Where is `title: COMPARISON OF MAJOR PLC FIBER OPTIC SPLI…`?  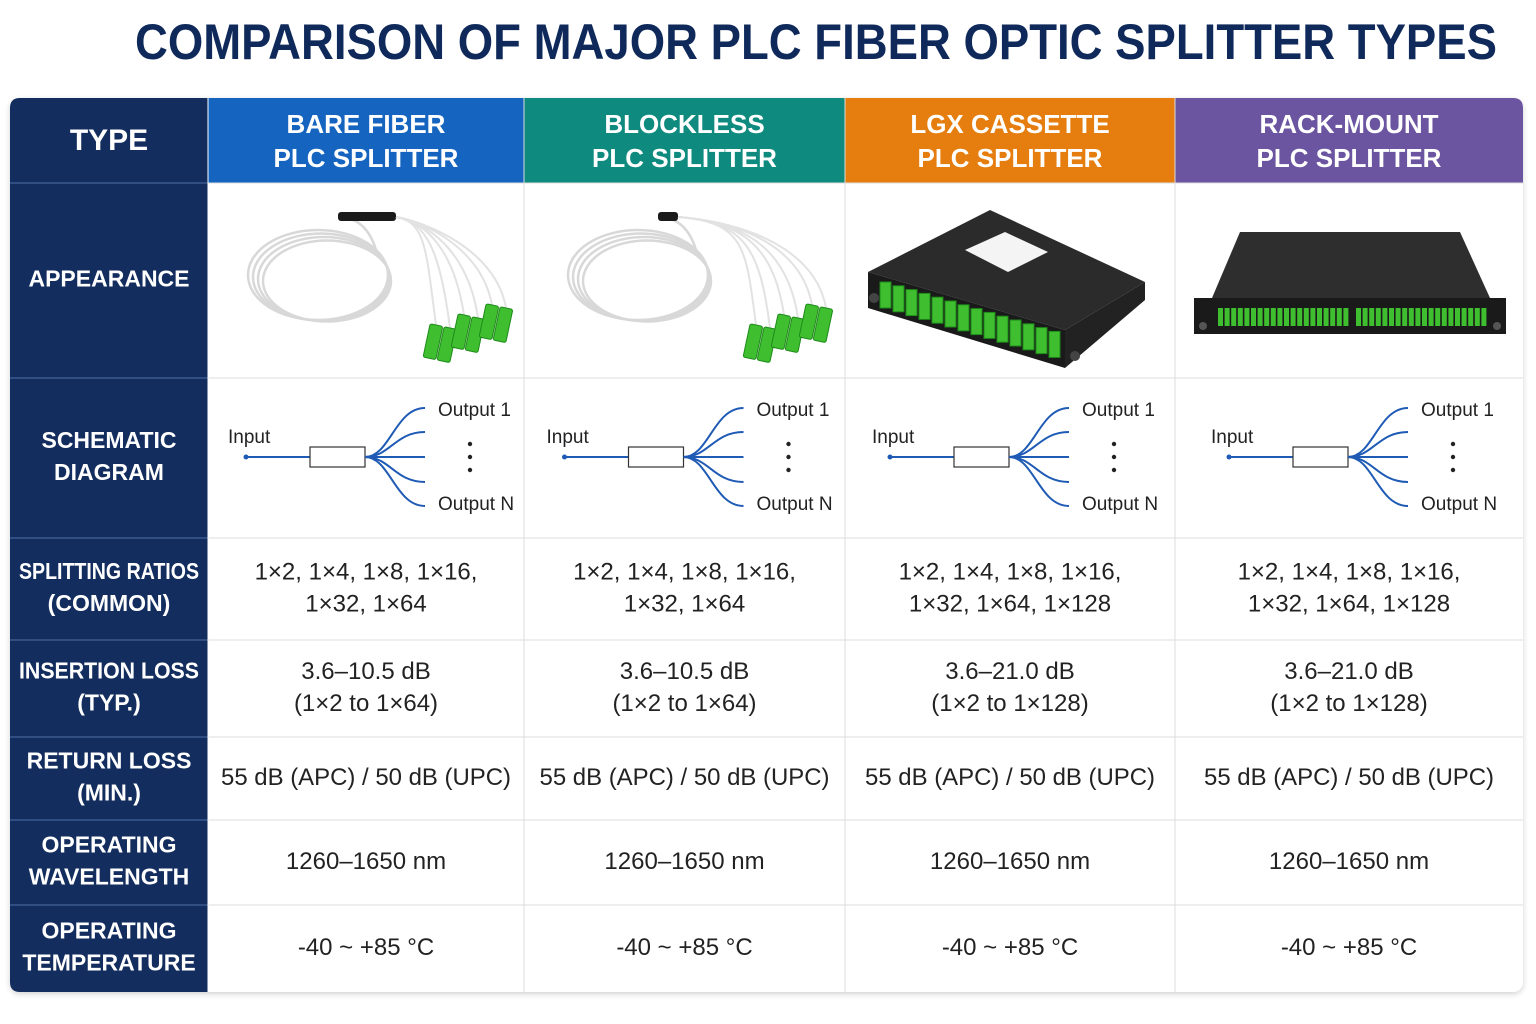 title: COMPARISON OF MAJOR PLC FIBER OPTIC SPLI… is located at coordinates (816, 42).